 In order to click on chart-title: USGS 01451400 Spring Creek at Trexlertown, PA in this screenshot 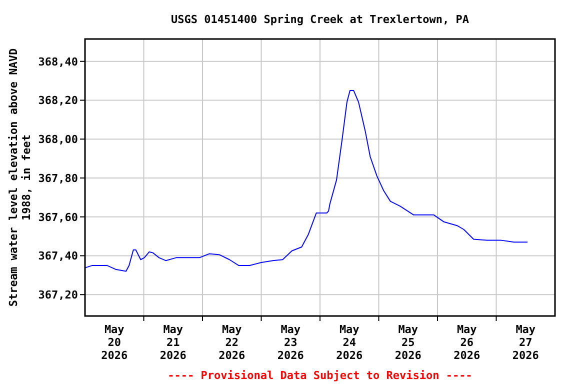, I will do `click(320, 19)`.